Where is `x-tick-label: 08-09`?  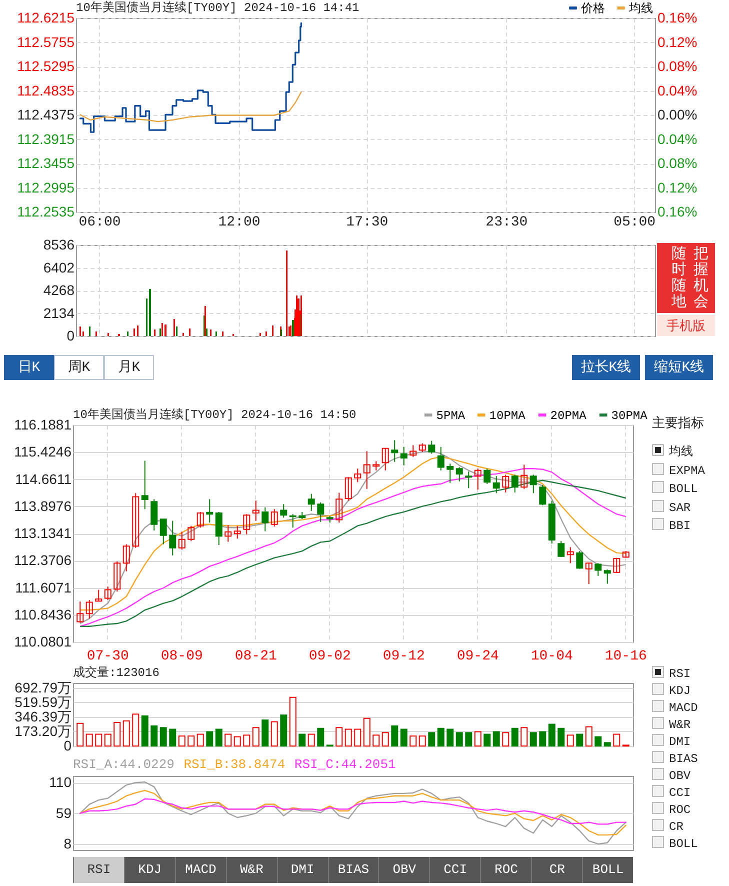 x-tick-label: 08-09 is located at coordinates (181, 656).